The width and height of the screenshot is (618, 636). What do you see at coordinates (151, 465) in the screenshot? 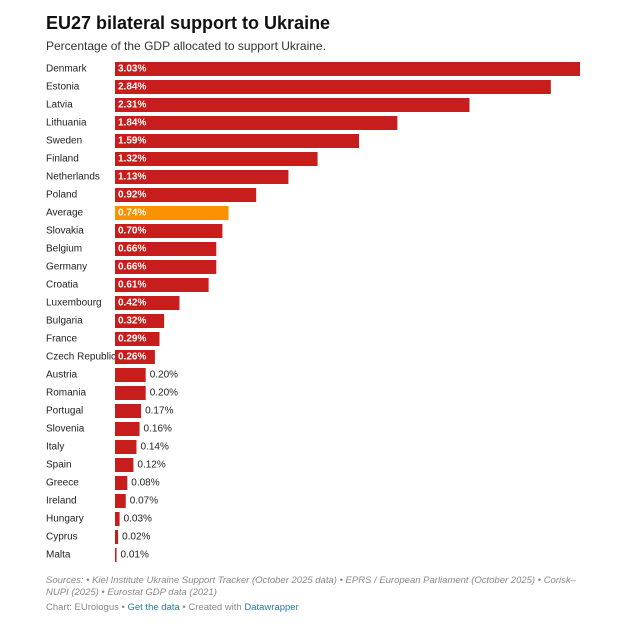
I see `value-label: 0.12%` at bounding box center [151, 465].